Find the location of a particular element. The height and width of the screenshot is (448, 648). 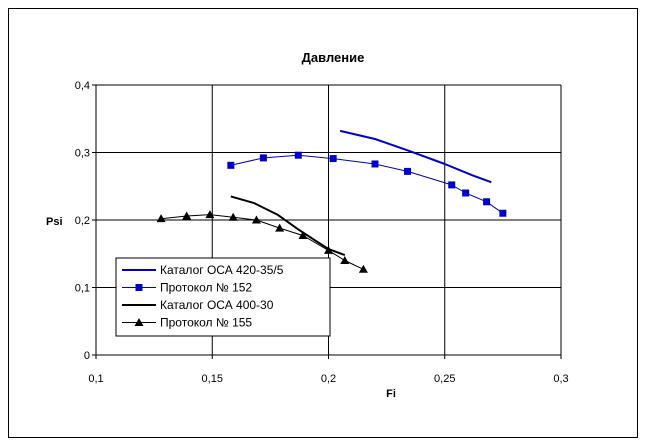

x-tick-label: 0,1 is located at coordinates (95, 379).